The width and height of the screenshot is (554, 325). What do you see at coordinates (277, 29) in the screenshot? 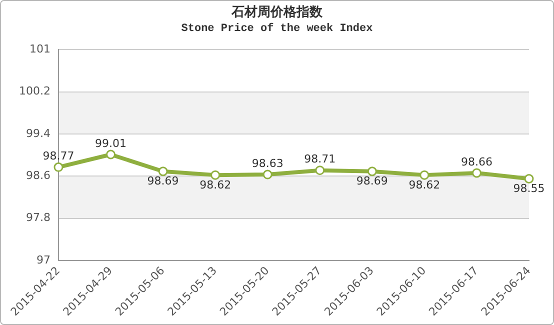
I see `chart-subtitle: Stone Price of the week Index` at bounding box center [277, 29].